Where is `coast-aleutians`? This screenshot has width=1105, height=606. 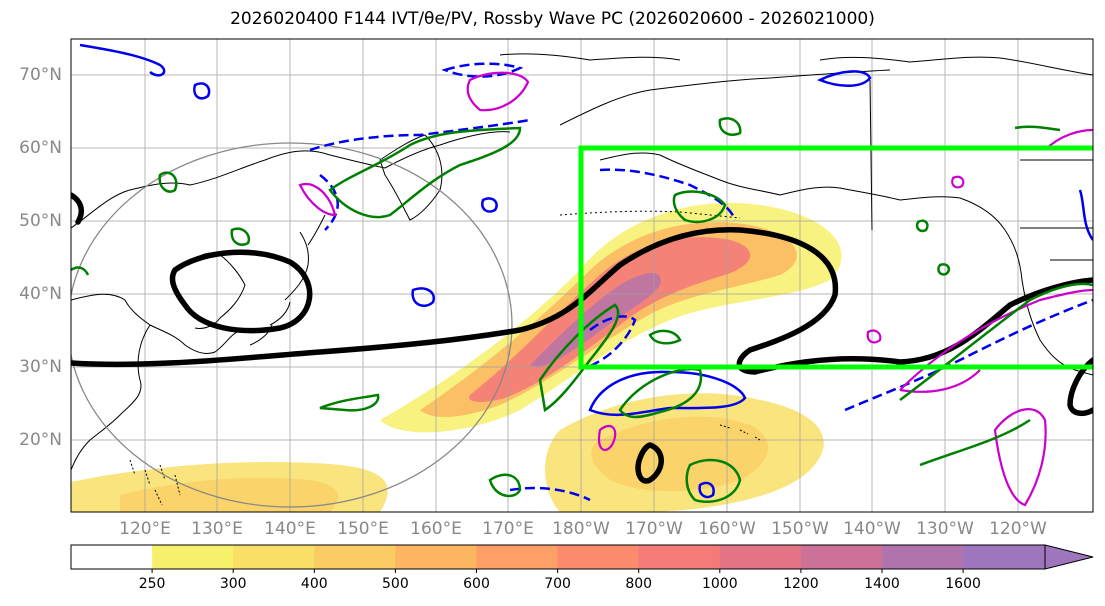
coast-aleutians is located at coordinates (650, 214).